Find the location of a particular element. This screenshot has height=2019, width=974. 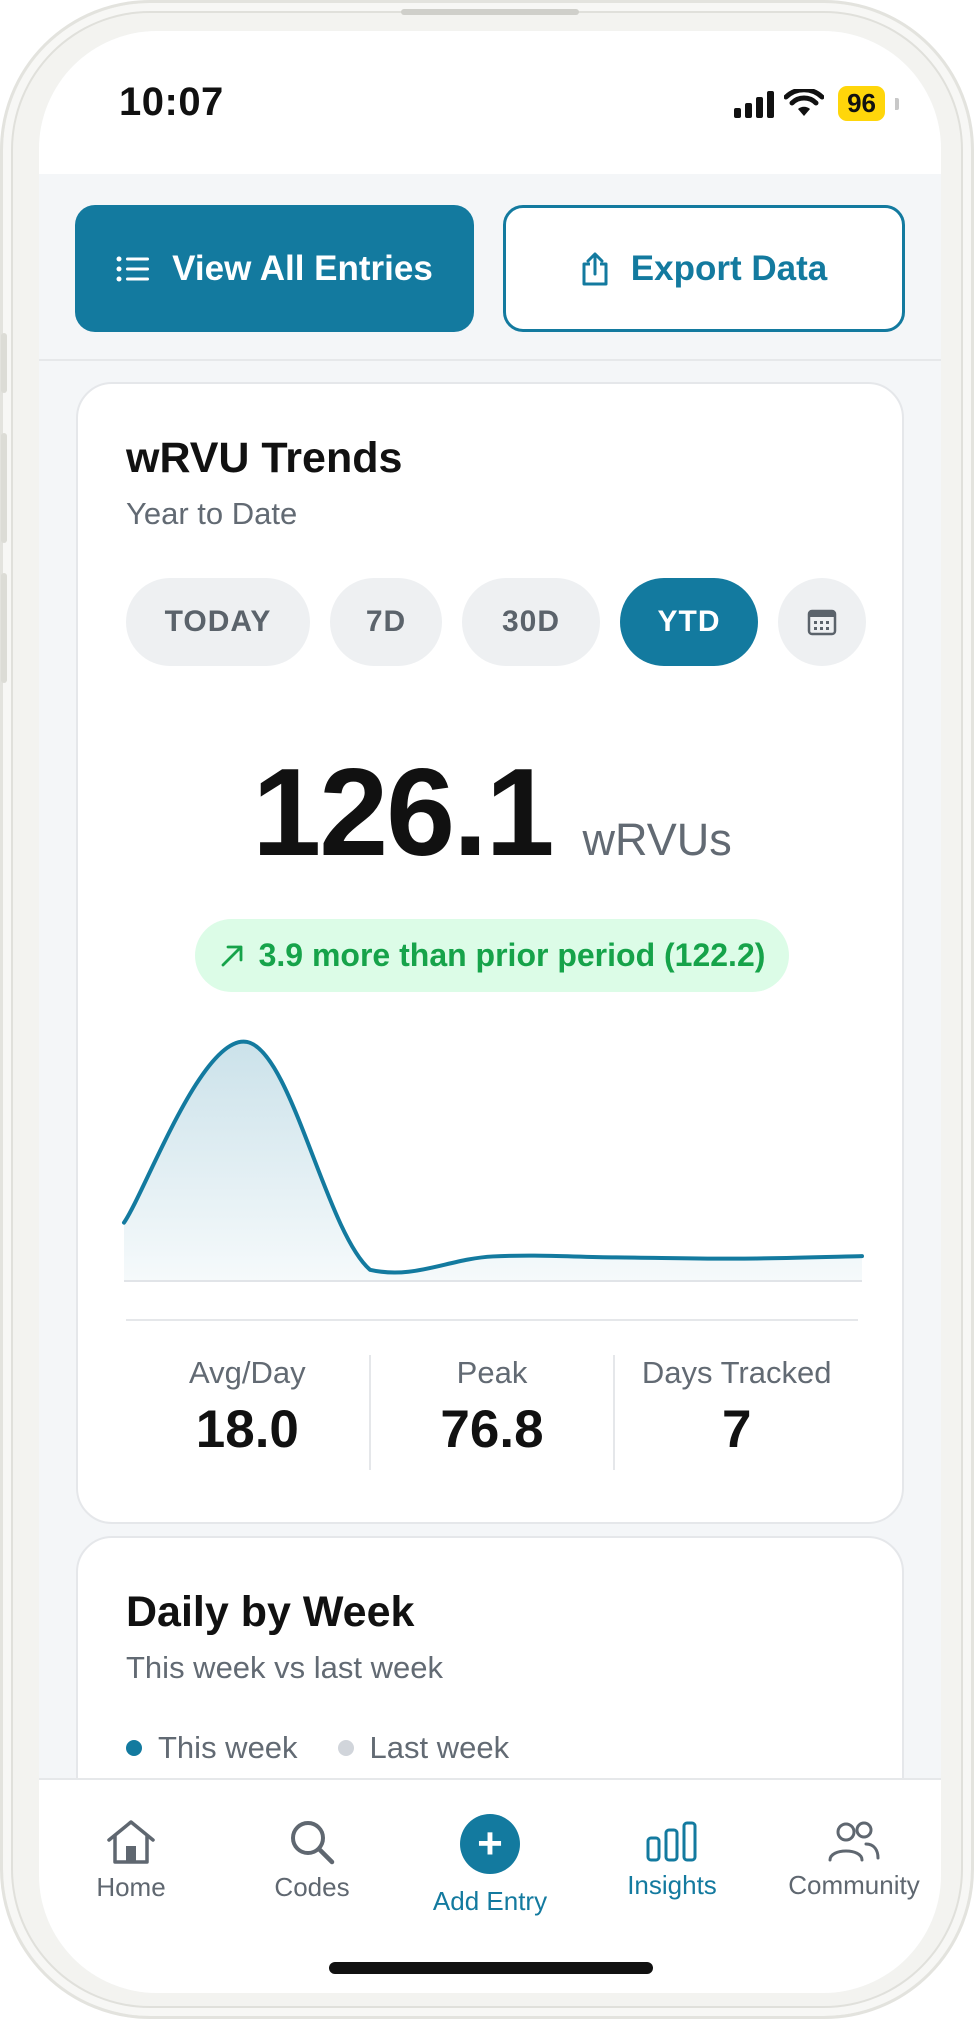

people-icon is located at coordinates (854, 1841).